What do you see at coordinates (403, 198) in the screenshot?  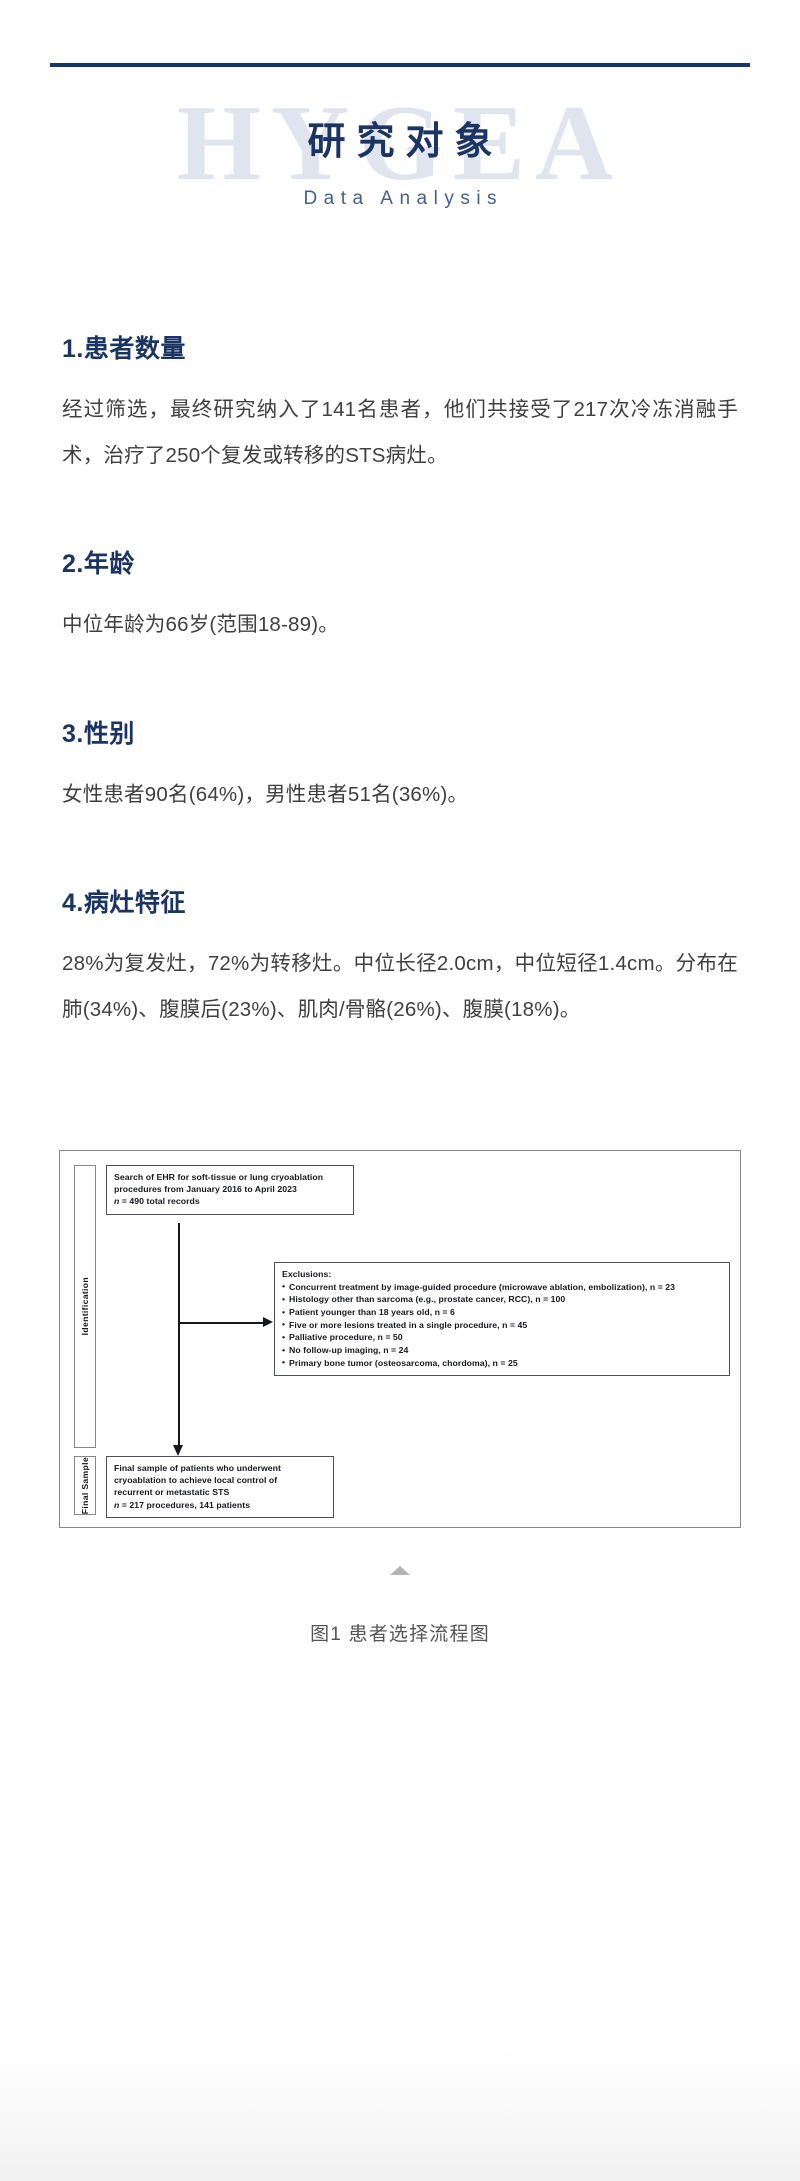 I see `page-subtitle: Data Analysis` at bounding box center [403, 198].